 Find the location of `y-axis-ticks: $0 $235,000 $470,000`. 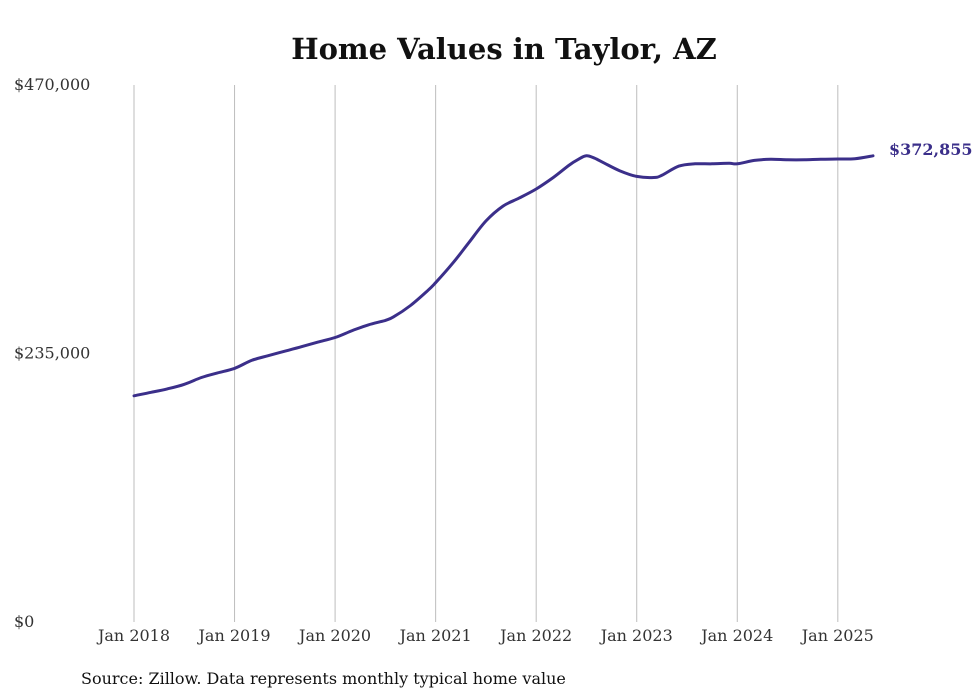

y-axis-ticks: $0 $235,000 $470,000 is located at coordinates (52, 353).